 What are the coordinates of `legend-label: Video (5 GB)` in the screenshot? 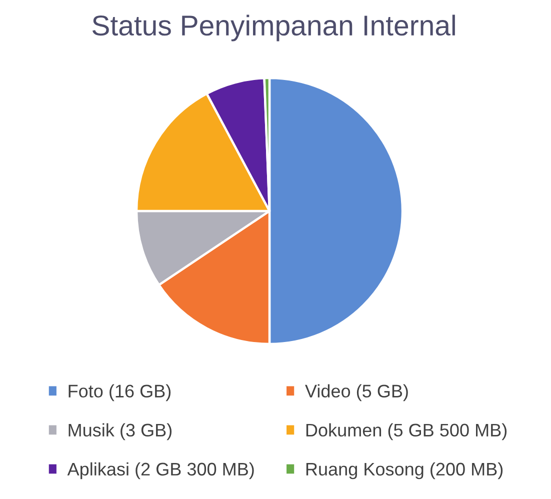 It's located at (356, 393).